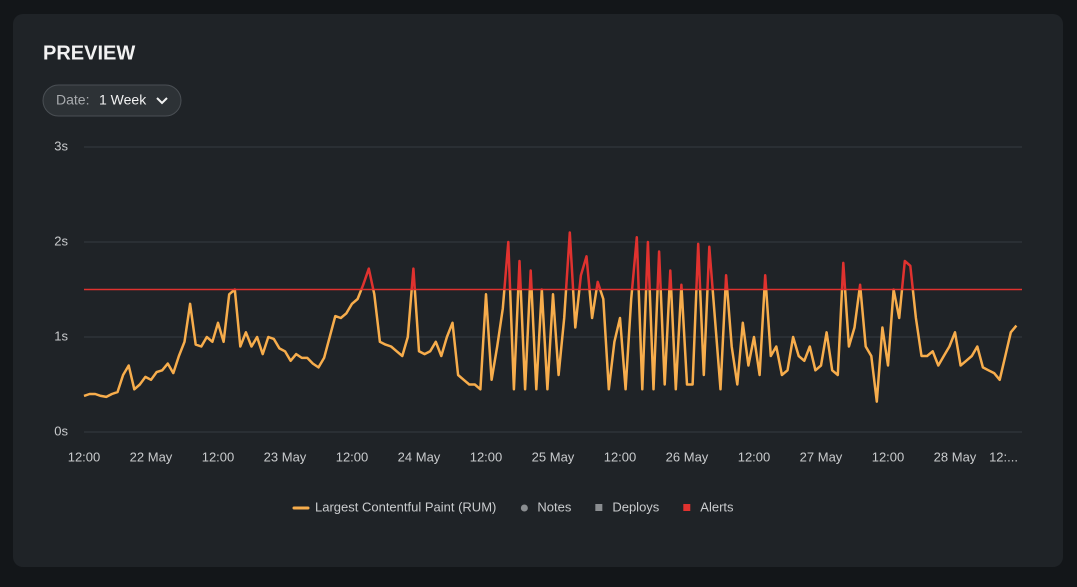 The height and width of the screenshot is (587, 1077). I want to click on dropdown-pill, so click(112, 100).